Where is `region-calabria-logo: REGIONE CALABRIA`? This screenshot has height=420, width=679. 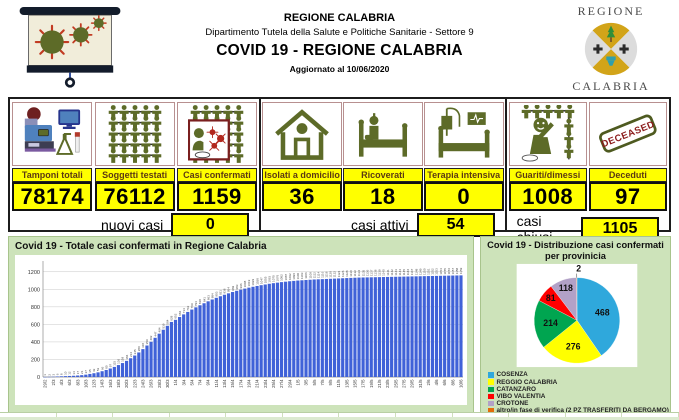 region-calabria-logo: REGIONE CALABRIA is located at coordinates (611, 49).